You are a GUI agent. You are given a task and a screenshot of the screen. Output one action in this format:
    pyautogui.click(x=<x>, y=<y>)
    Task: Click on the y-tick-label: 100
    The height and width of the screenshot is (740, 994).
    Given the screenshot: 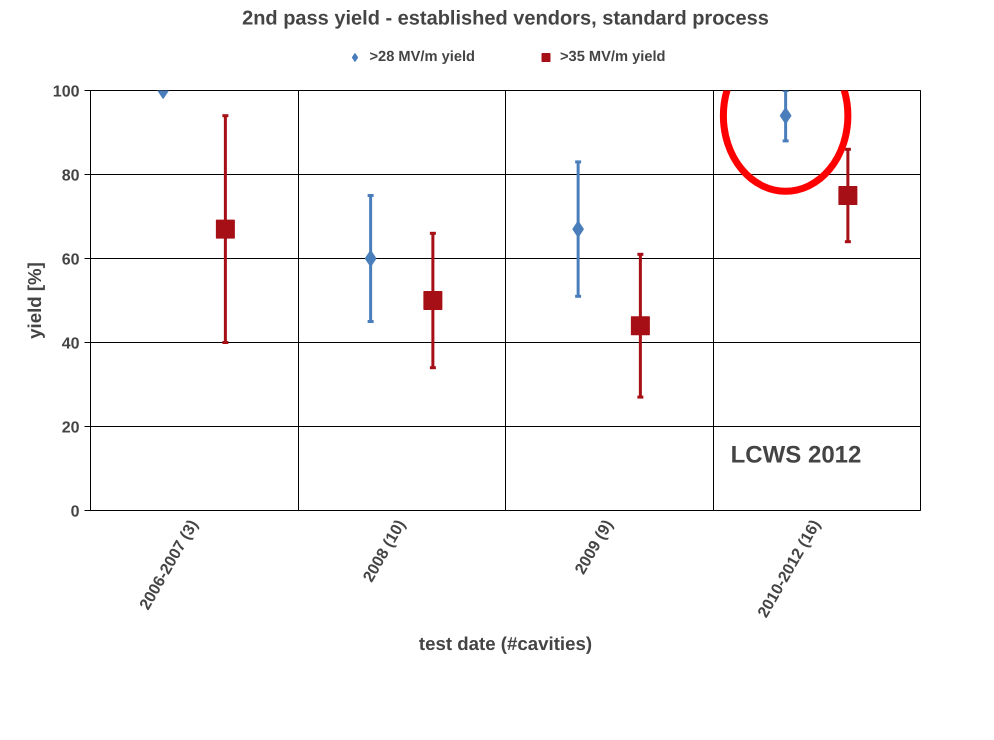 What is the action you would take?
    pyautogui.click(x=66, y=92)
    